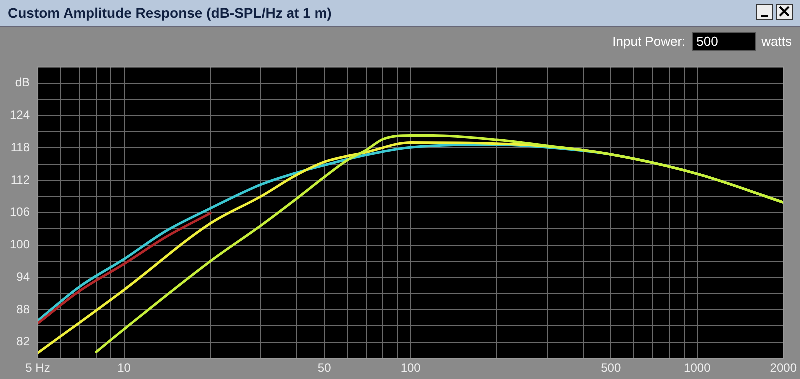 The width and height of the screenshot is (800, 379). I want to click on text: Input Power:, so click(649, 41).